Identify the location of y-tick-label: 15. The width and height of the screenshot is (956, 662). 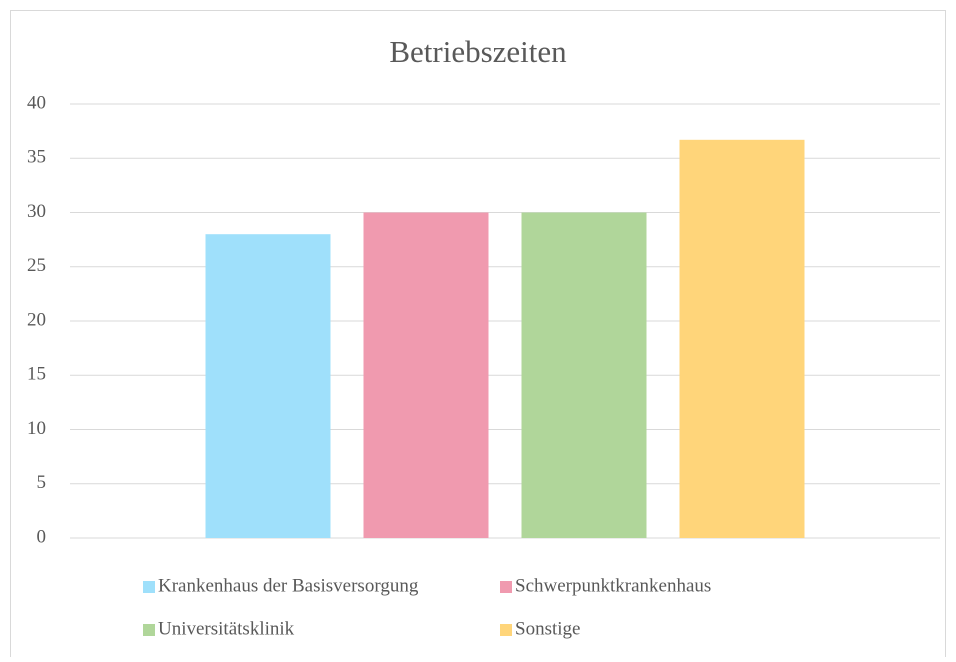
(36, 374).